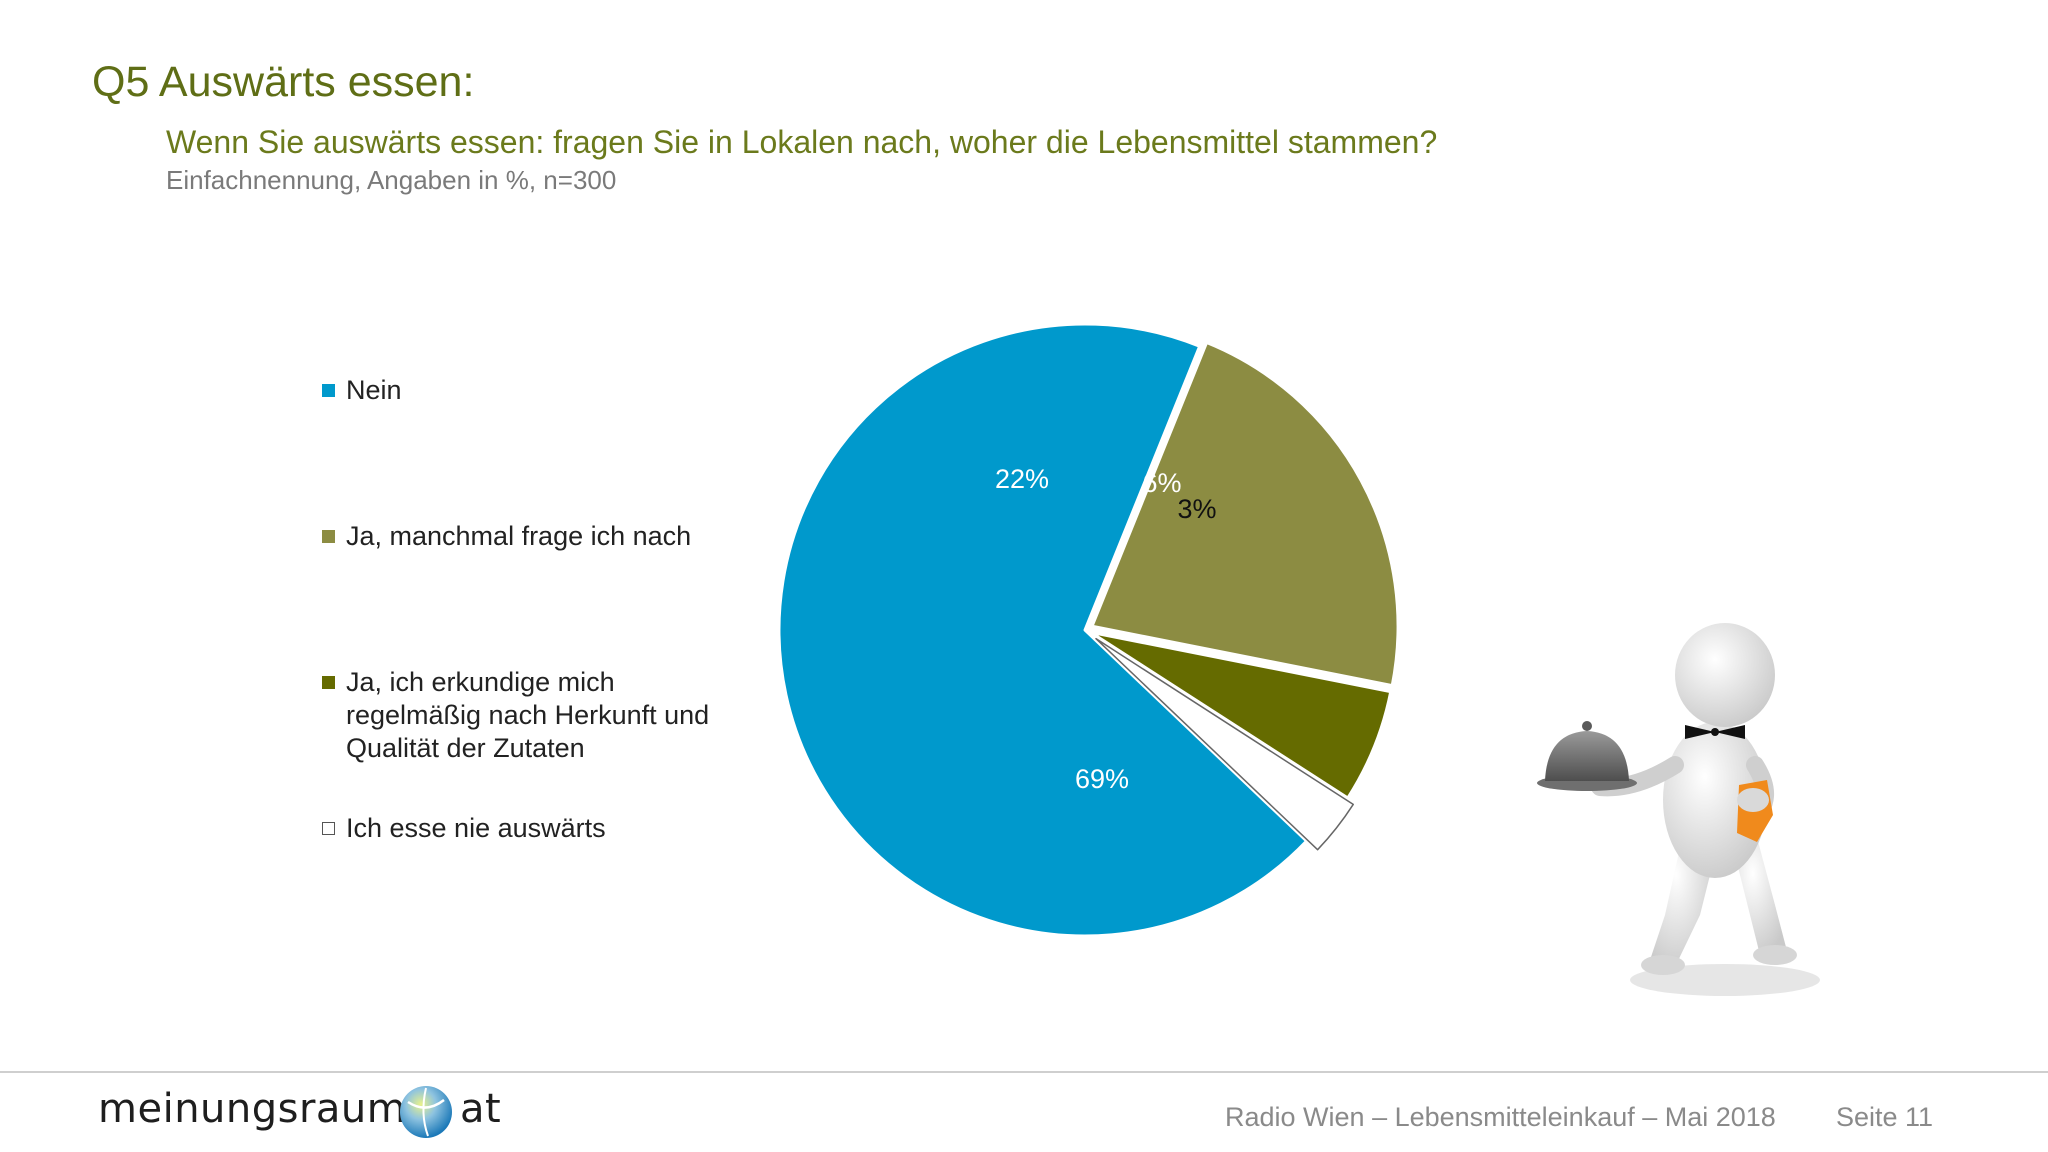 The width and height of the screenshot is (2048, 1152). Describe the element at coordinates (328, 828) in the screenshot. I see `legend-swatch-nie` at that location.